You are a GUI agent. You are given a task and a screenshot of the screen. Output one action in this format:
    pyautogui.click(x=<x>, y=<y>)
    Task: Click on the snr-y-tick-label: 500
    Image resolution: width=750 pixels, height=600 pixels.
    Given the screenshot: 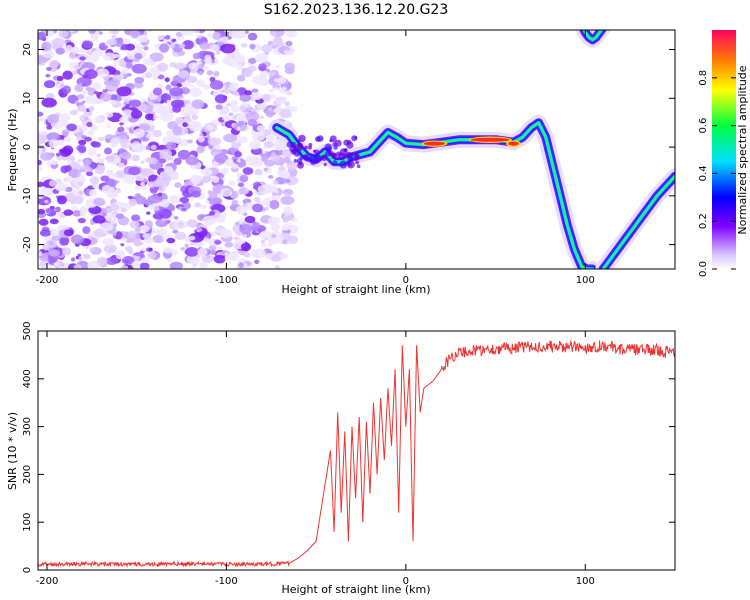 What is the action you would take?
    pyautogui.click(x=27, y=330)
    